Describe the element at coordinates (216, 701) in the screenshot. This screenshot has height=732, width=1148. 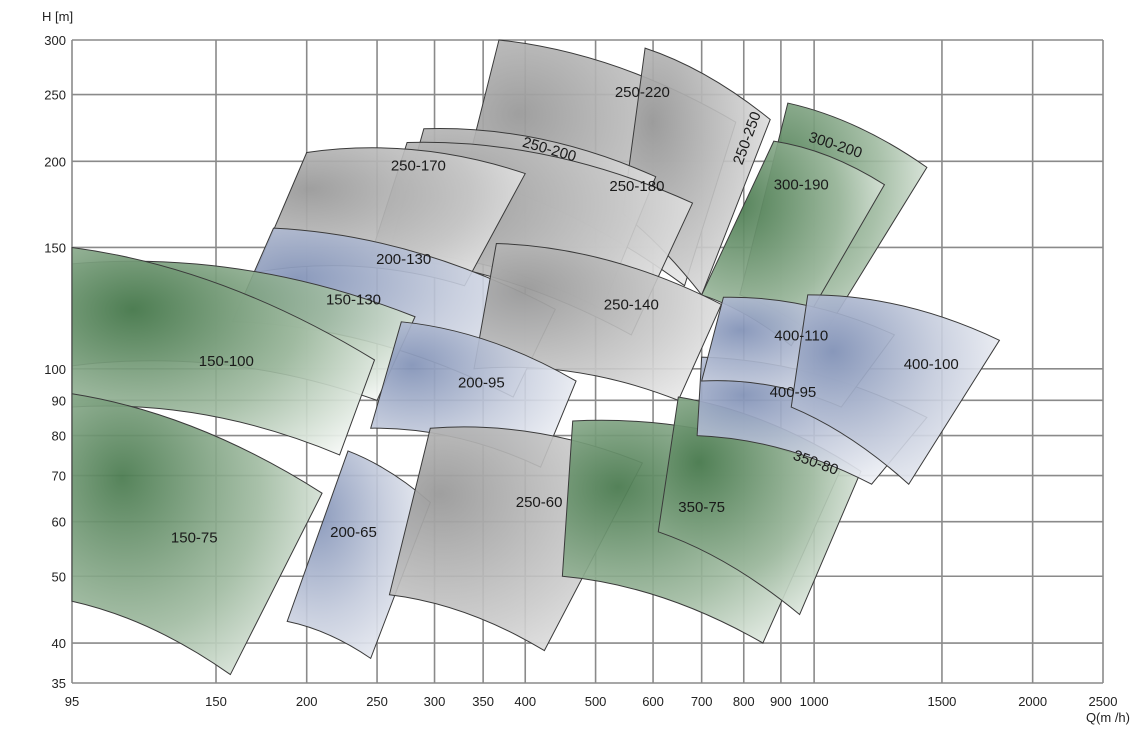
I see `x-tick-label: 150` at that location.